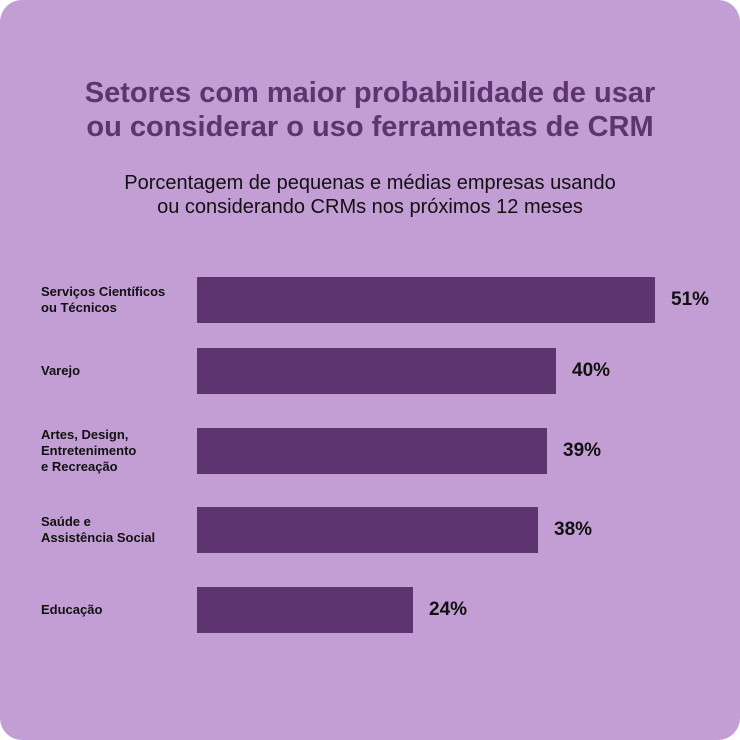  What do you see at coordinates (66, 521) in the screenshot?
I see `category-label-line: Saúde e` at bounding box center [66, 521].